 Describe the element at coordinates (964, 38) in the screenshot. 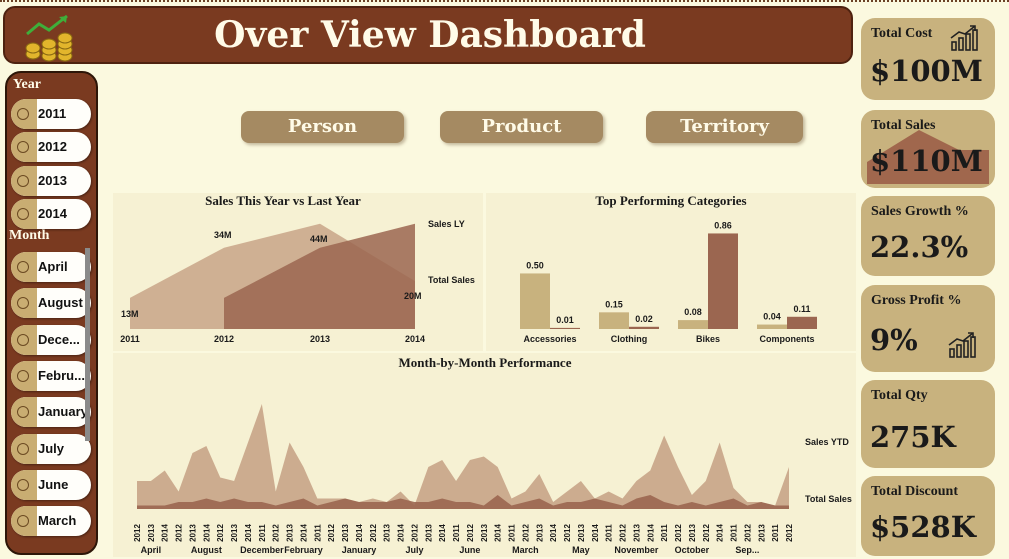

I see `growth-chart-icon` at that location.